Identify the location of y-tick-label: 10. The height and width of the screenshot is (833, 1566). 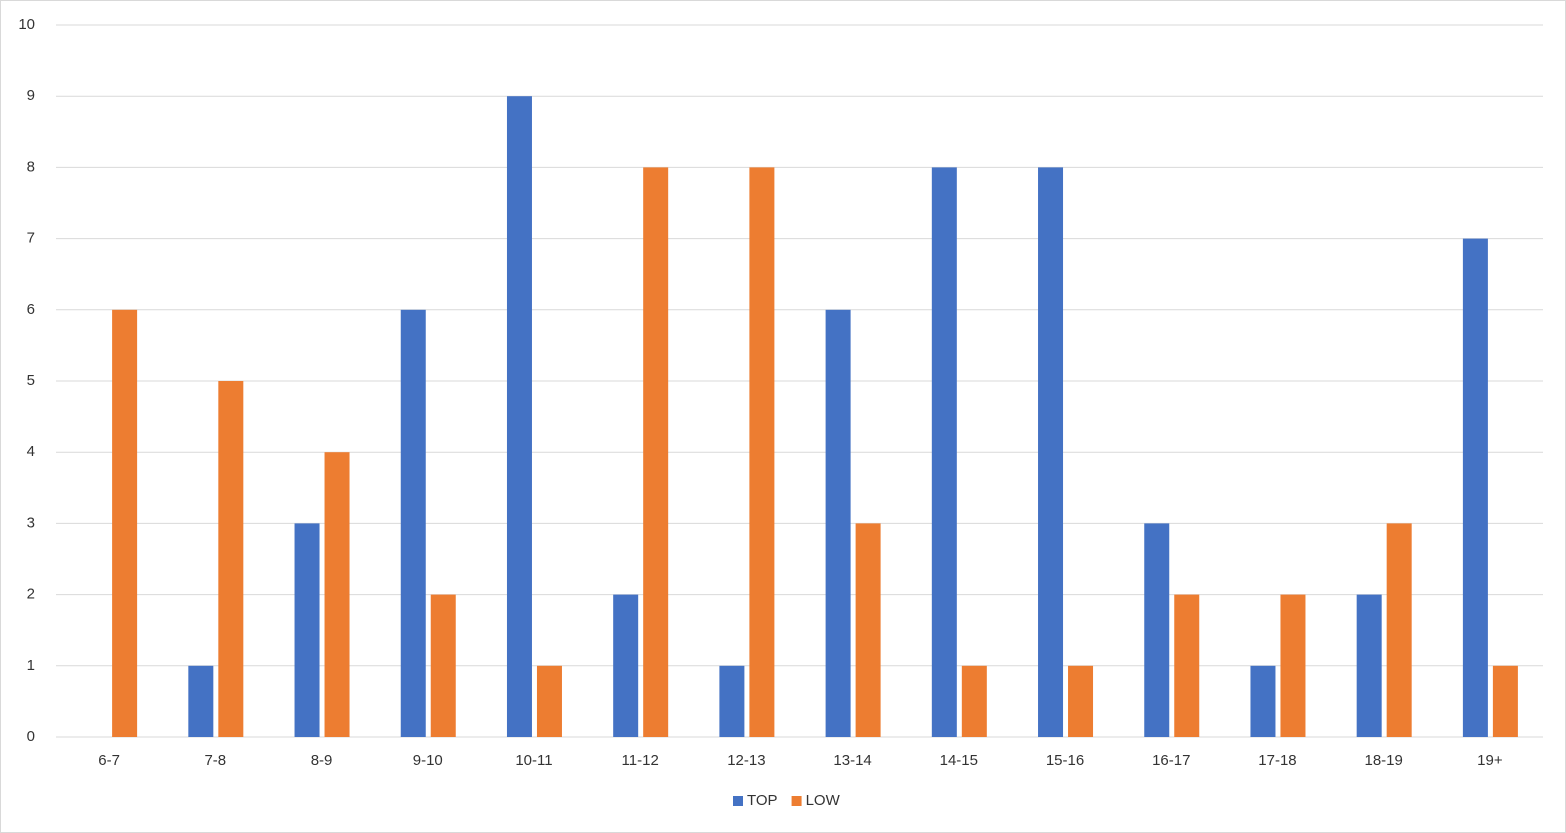
(26, 24).